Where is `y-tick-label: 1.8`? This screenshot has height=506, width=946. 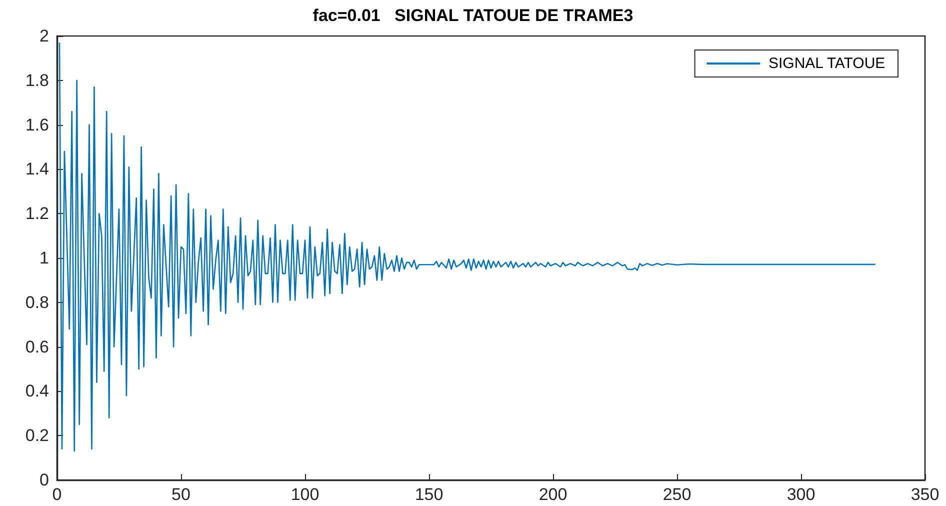 y-tick-label: 1.8 is located at coordinates (37, 80).